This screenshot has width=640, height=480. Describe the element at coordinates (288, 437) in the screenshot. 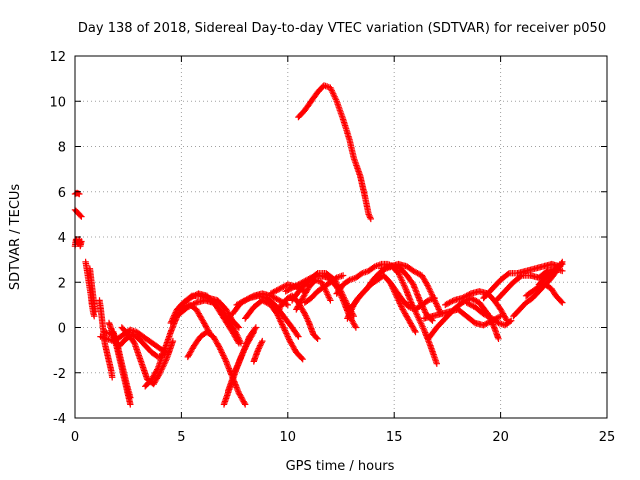

I see `x-tick-label: 10` at that location.